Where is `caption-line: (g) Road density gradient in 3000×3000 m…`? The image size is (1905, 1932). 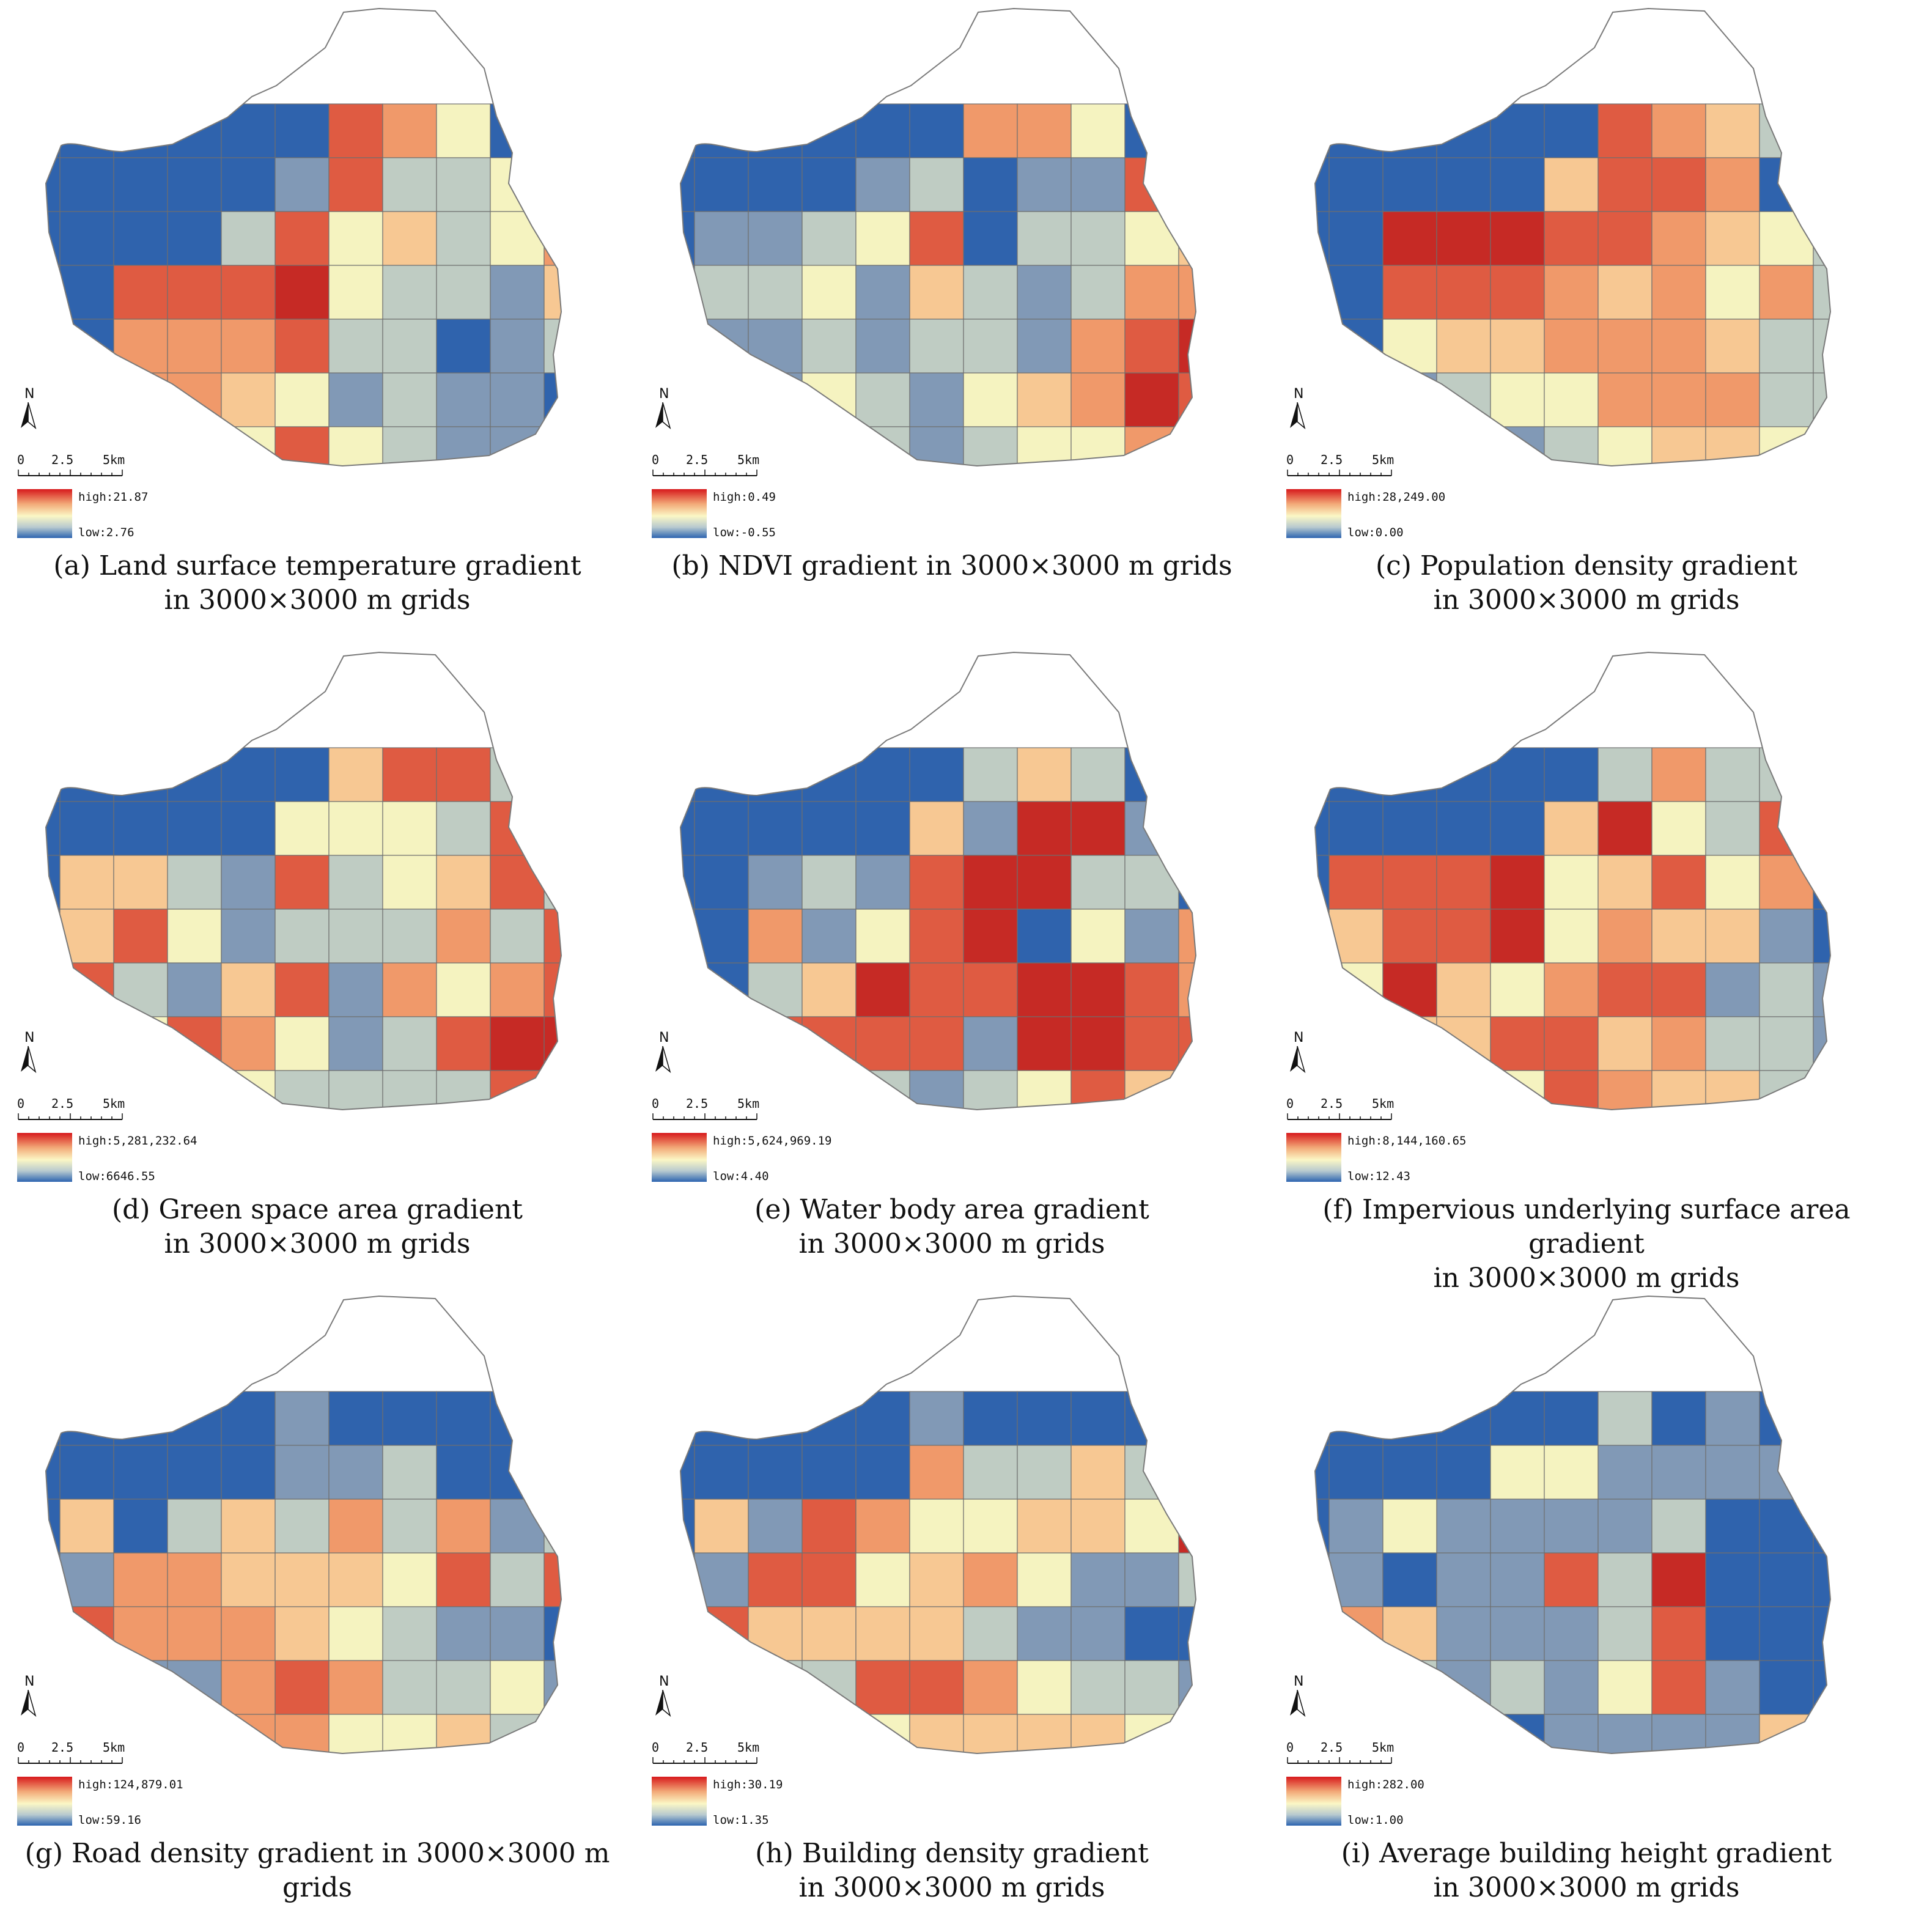
caption-line: (g) Road density gradient in 3000×3000 m… is located at coordinates (317, 1871).